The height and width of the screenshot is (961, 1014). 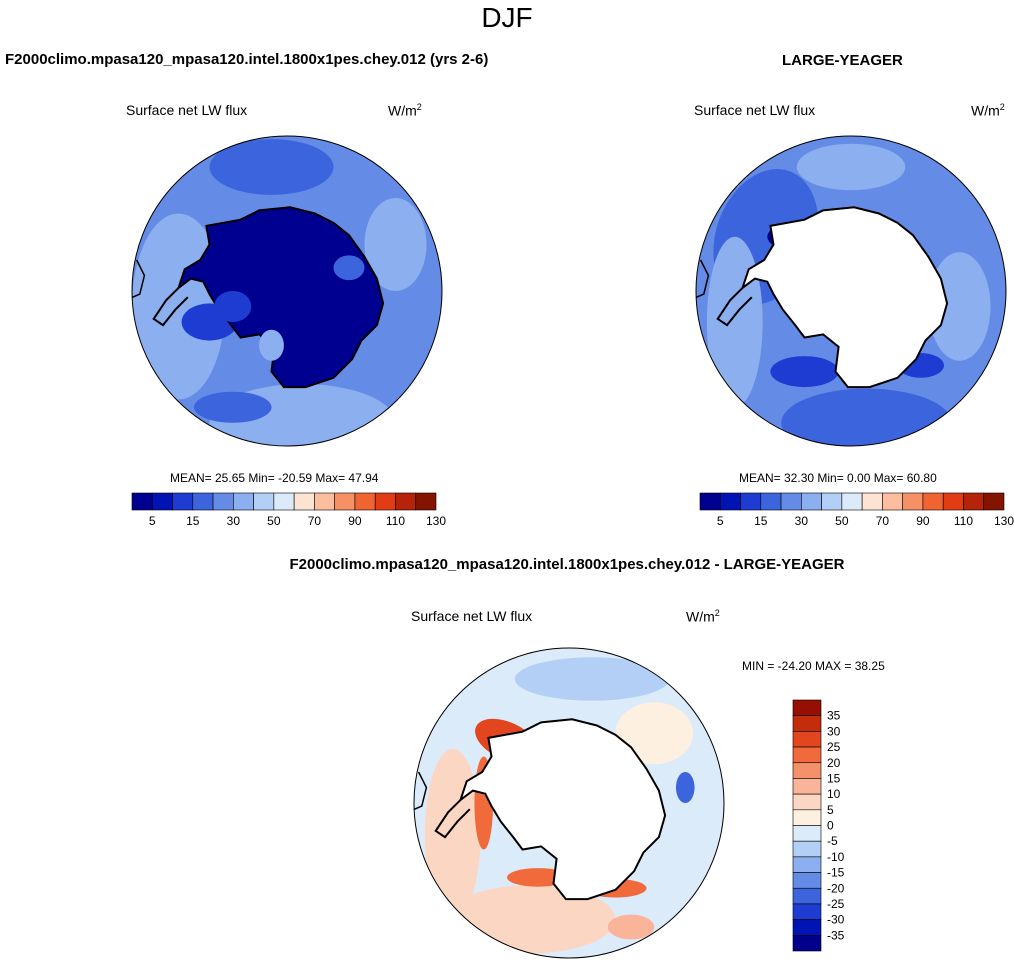 I want to click on panel1-variable-label: Surface net LW flux, so click(x=187, y=110).